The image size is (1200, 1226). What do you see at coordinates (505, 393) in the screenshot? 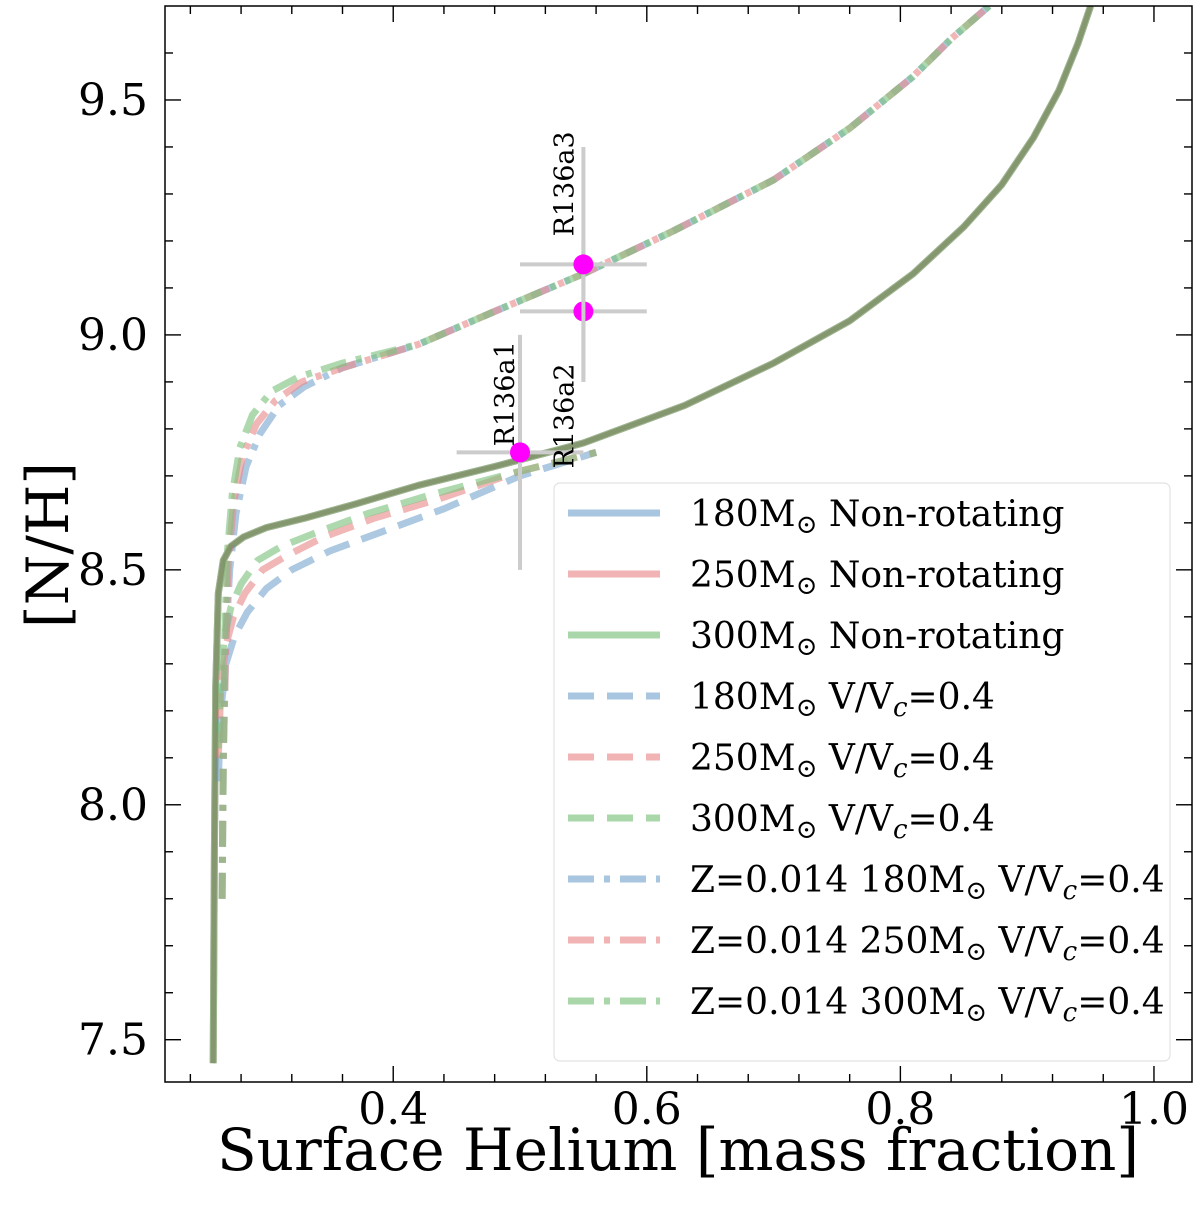
I see `star-label-1: R136a1` at bounding box center [505, 393].